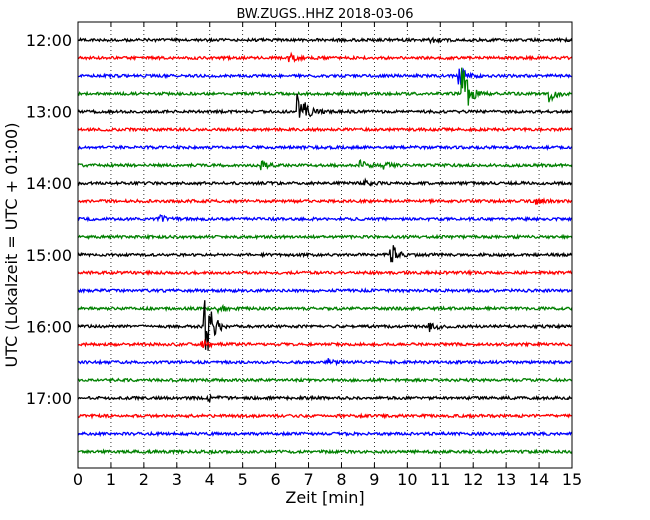 The height and width of the screenshot is (520, 650). What do you see at coordinates (11, 245) in the screenshot?
I see `y-axis-label: UTC (Lokalzeit = UTC + 01:00)` at bounding box center [11, 245].